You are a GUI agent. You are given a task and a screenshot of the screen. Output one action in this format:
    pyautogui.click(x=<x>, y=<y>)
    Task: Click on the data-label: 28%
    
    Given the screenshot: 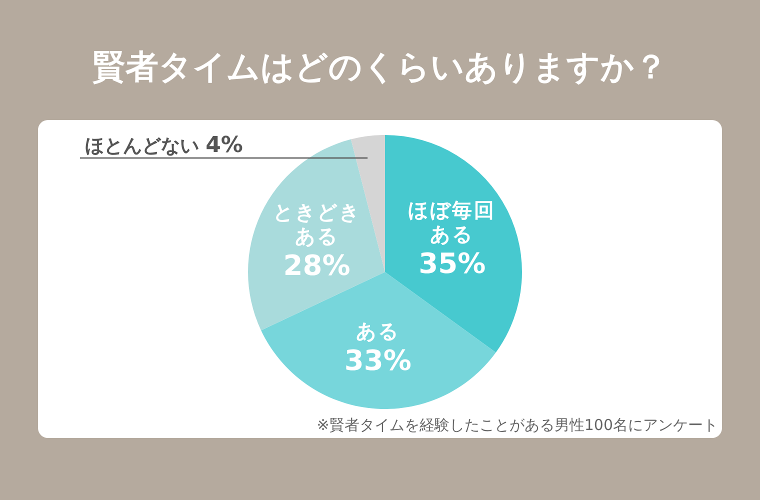 What is the action you would take?
    pyautogui.click(x=316, y=265)
    